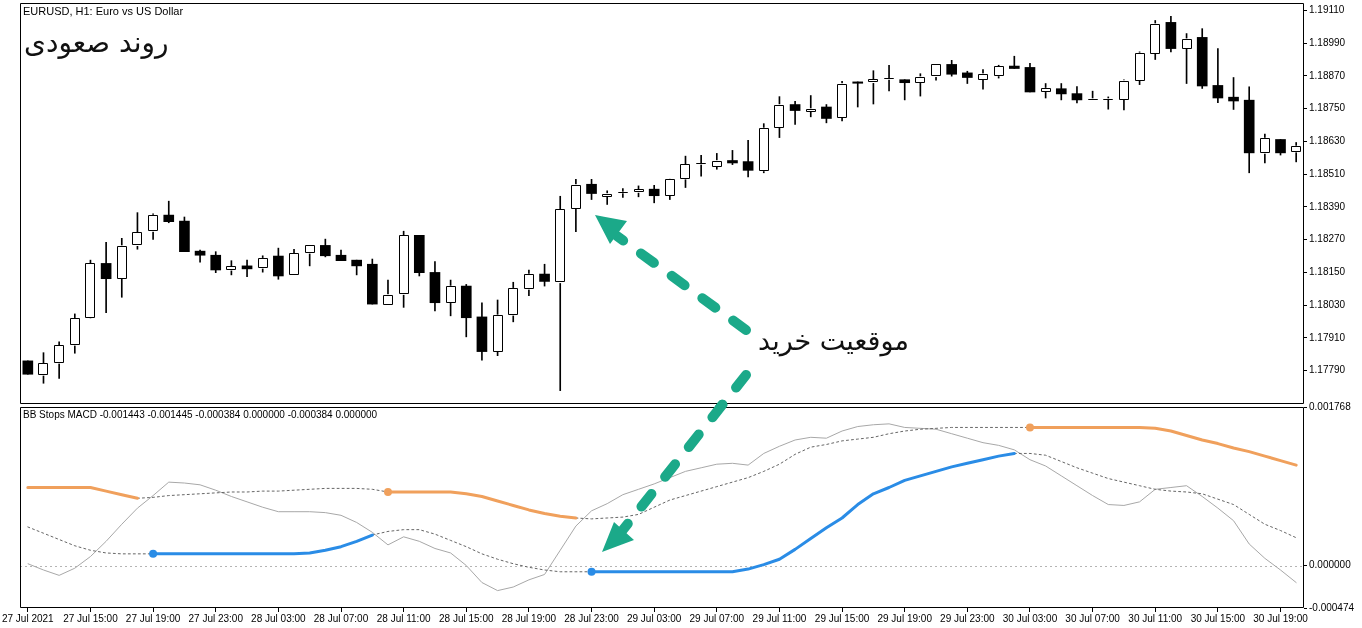 This screenshot has width=1362, height=628. What do you see at coordinates (1327, 239) in the screenshot?
I see `y-tick-label: 1.18270` at bounding box center [1327, 239].